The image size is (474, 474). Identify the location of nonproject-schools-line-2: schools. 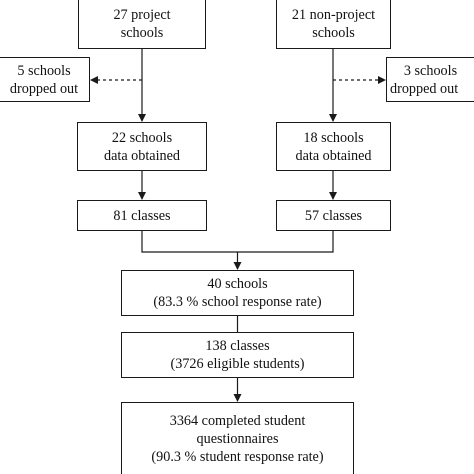
(333, 32).